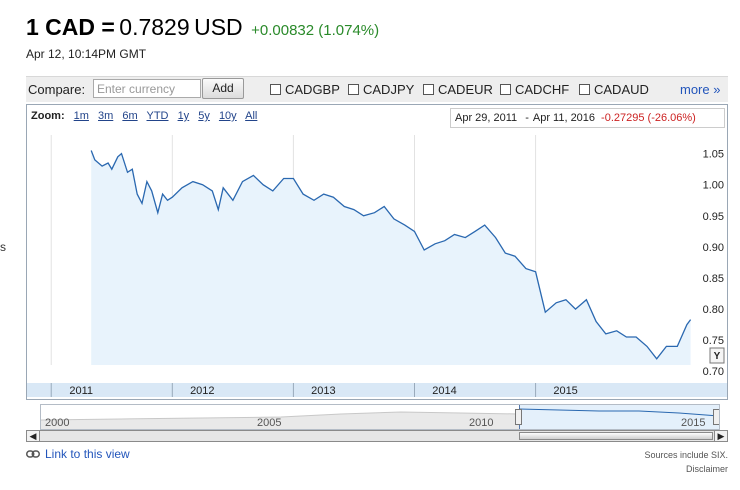  What do you see at coordinates (275, 89) in the screenshot?
I see `checkbox-cadgbp` at bounding box center [275, 89].